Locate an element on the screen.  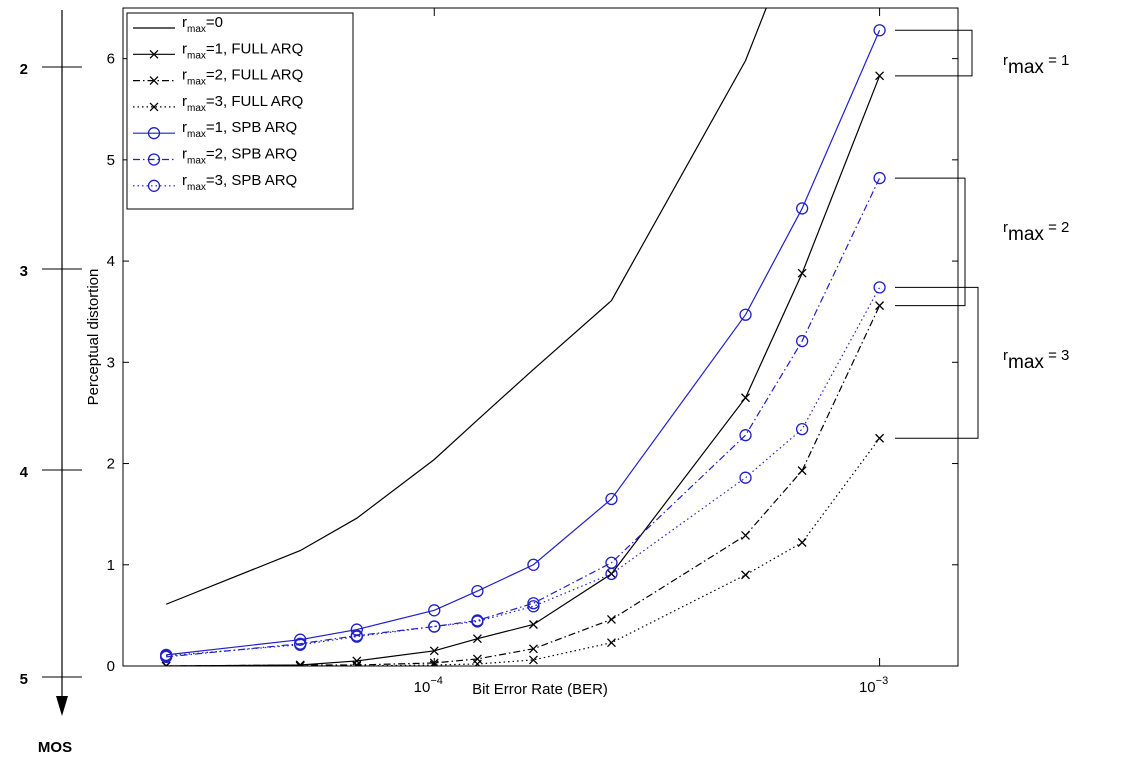
x-tick-base: 10 is located at coordinates (867, 687).